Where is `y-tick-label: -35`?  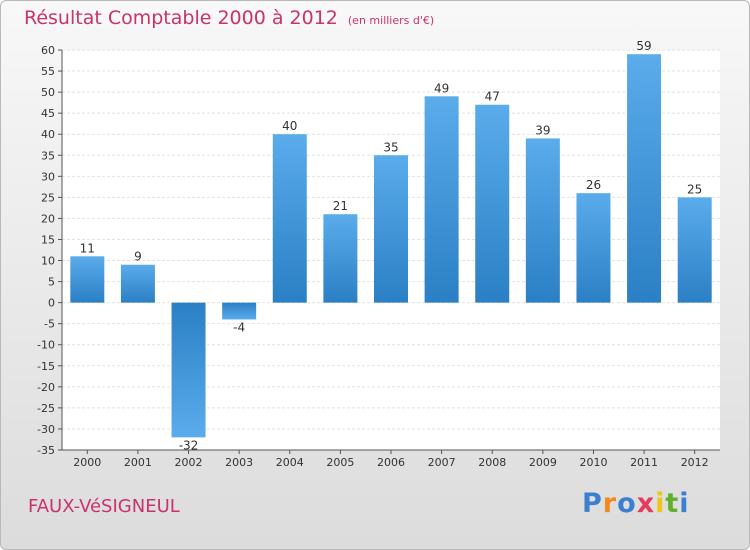 y-tick-label: -35 is located at coordinates (46, 450).